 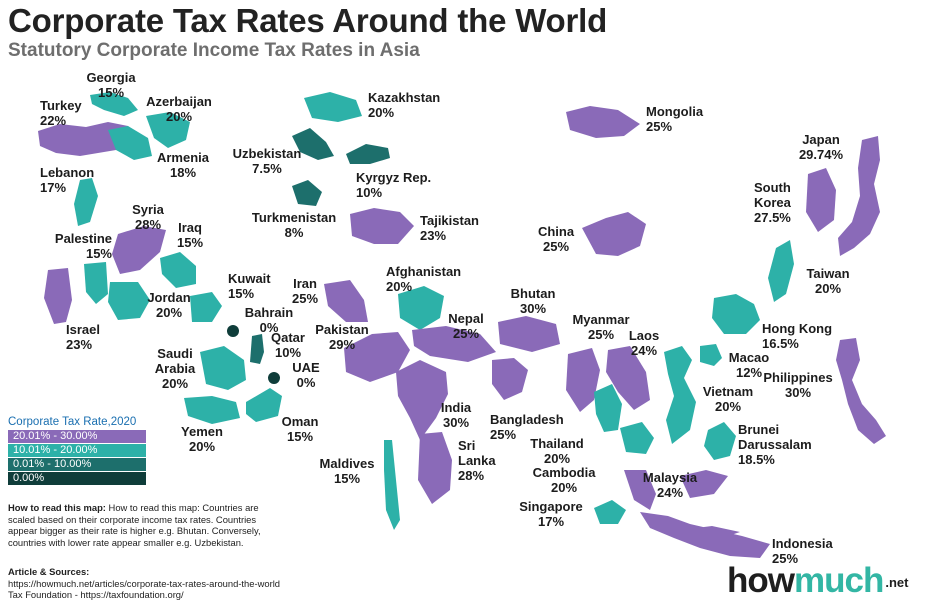 I want to click on label-iran: Iran 25%, so click(x=305, y=291).